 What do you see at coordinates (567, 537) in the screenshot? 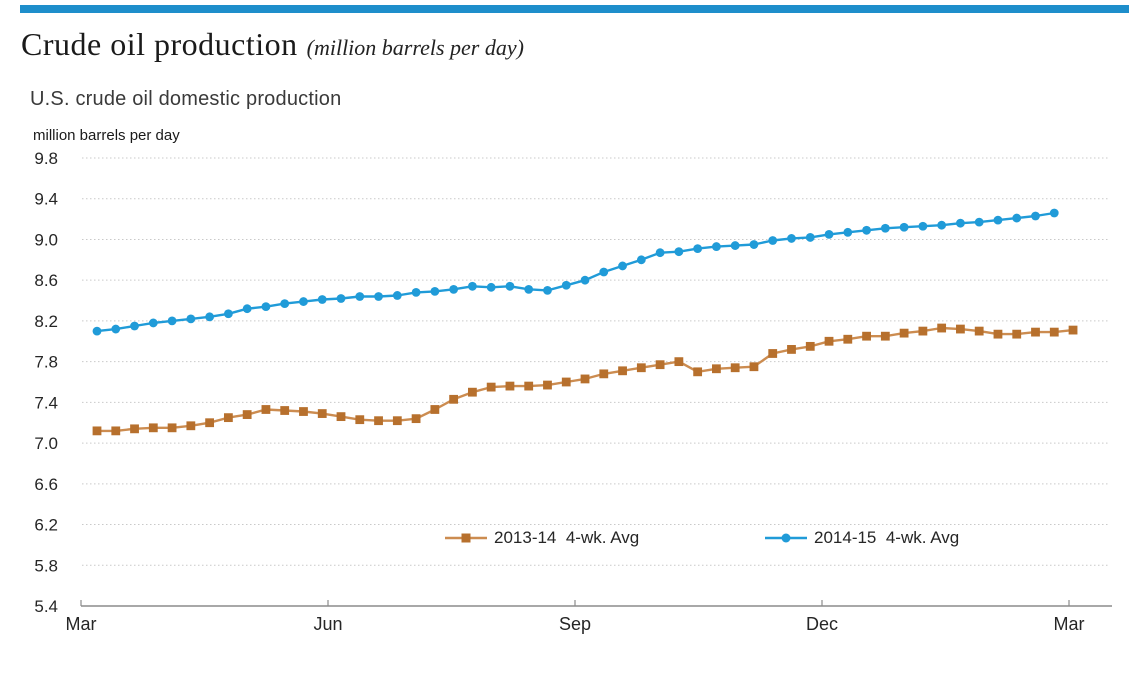
I see `legend-label-2013-14: 2013-14 4-wk. Avg` at bounding box center [567, 537].